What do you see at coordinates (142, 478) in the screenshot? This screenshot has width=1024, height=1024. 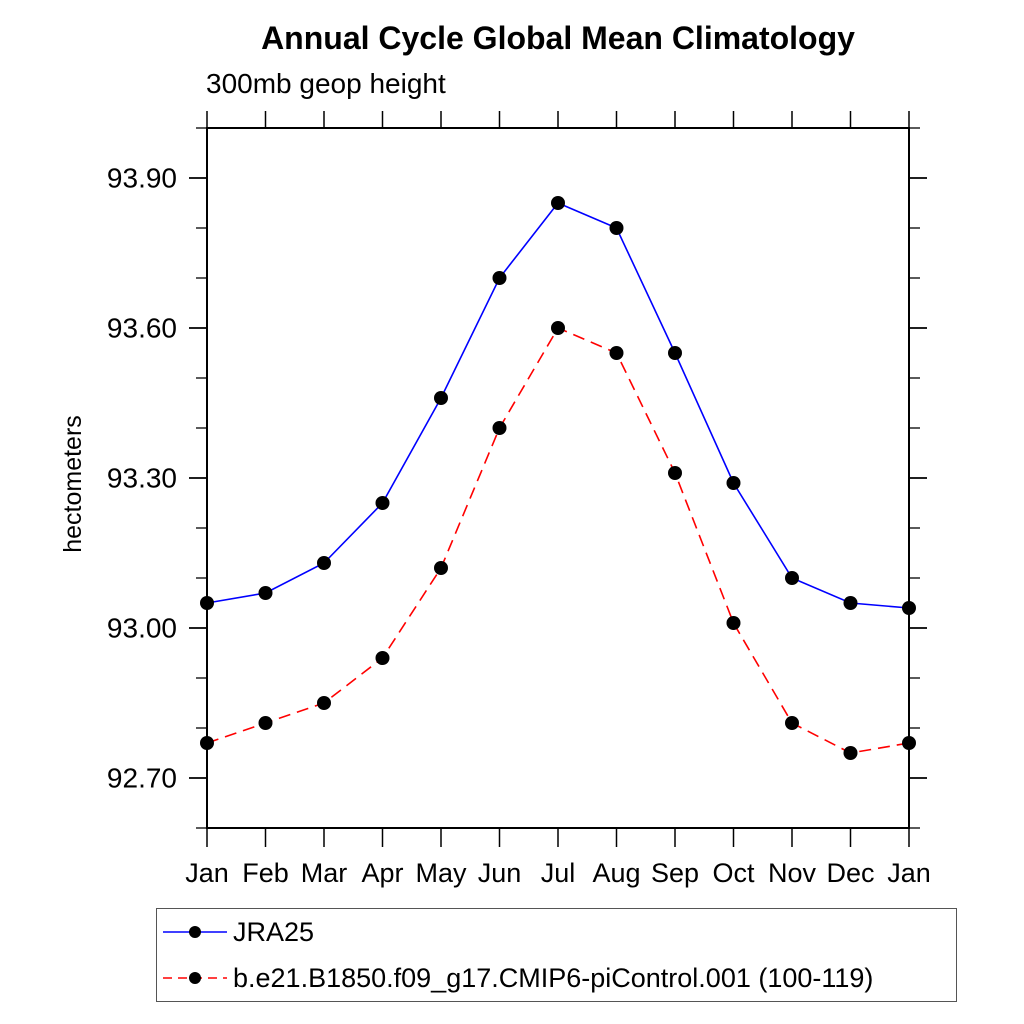 I see `y-tick-label: 93.30` at bounding box center [142, 478].